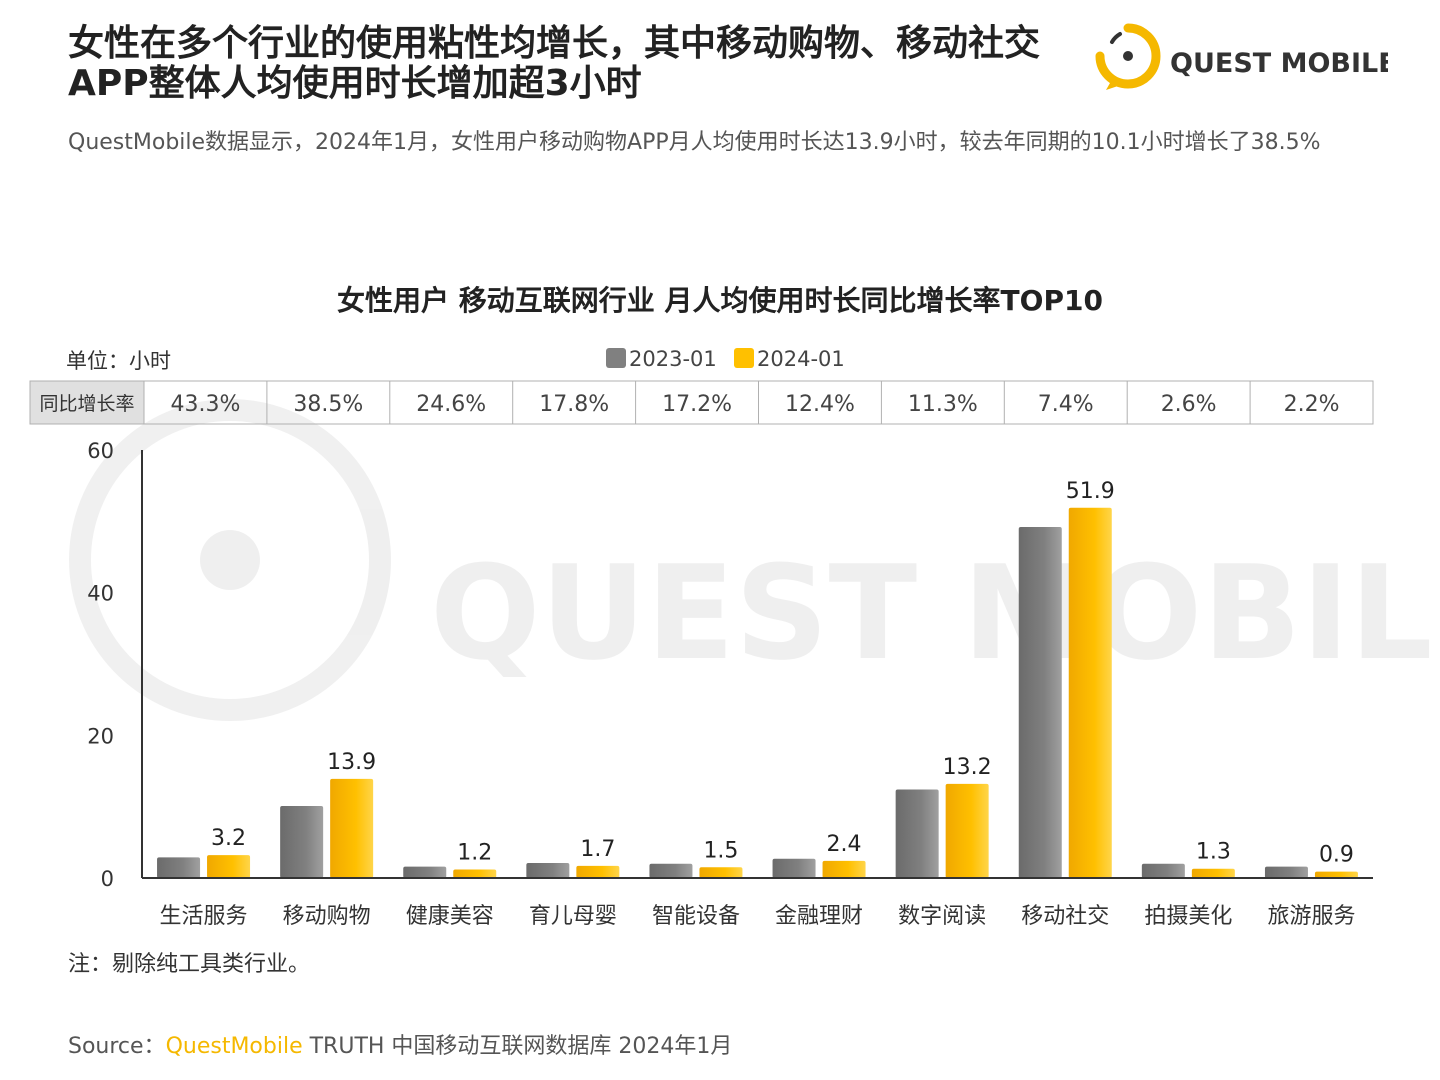  Describe the element at coordinates (725, 359) in the screenshot. I see `legend: 2023-01 2024-01` at that location.